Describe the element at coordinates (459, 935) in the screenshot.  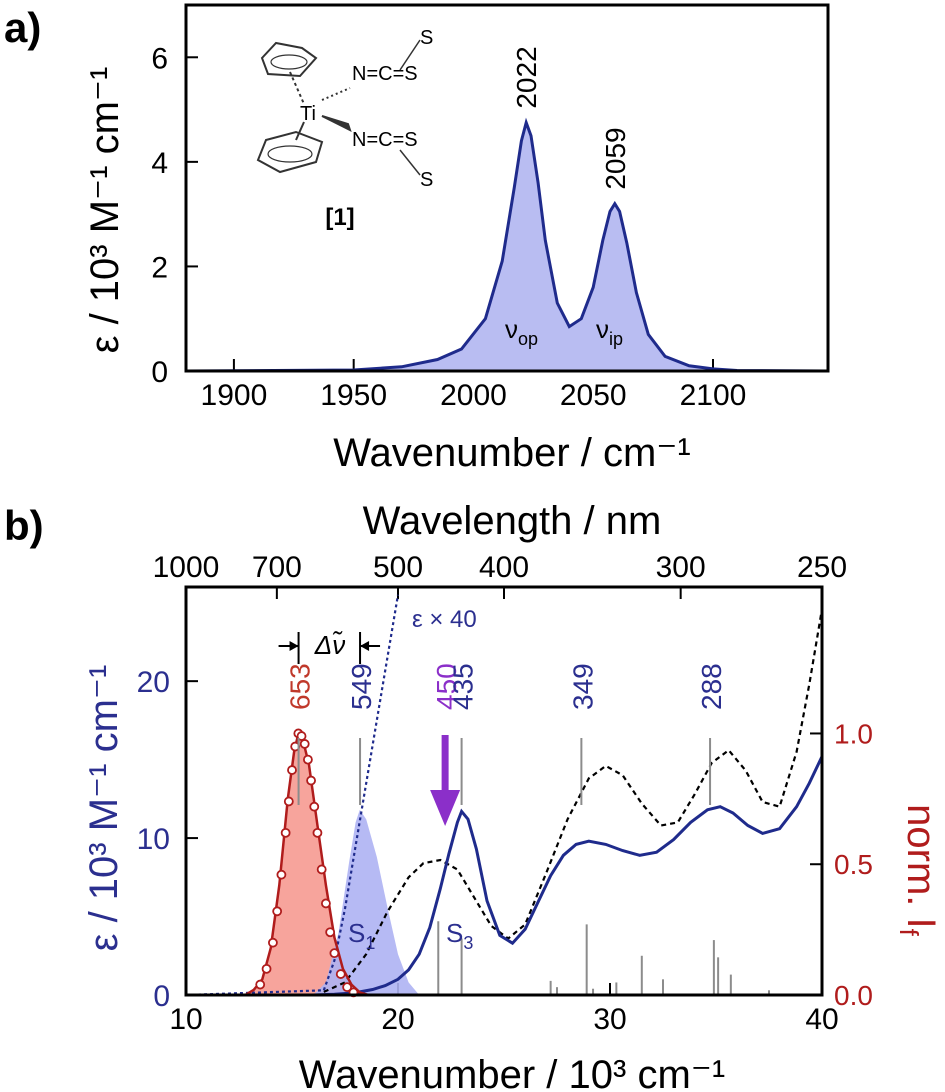
I see `s3-state-label: S3` at that location.